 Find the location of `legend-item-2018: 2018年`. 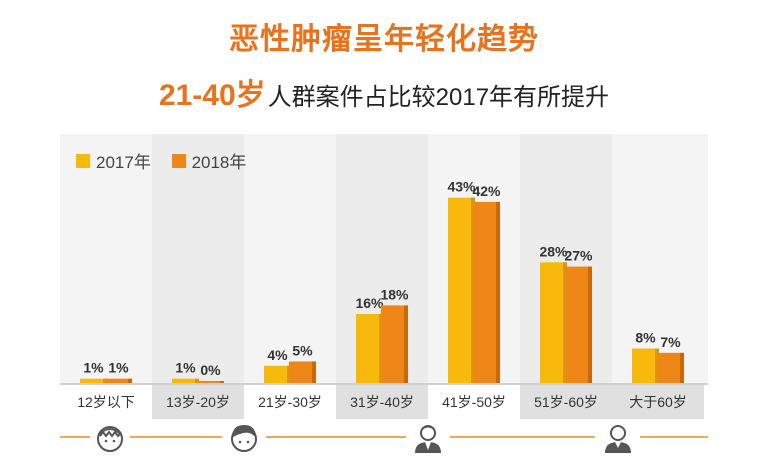

legend-item-2018: 2018年 is located at coordinates (209, 160).